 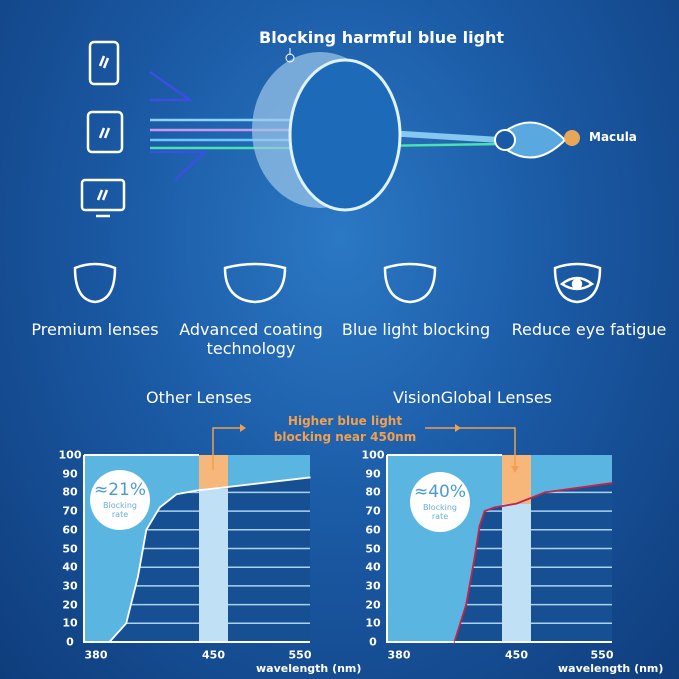 I want to click on macula-label: Macula, so click(x=613, y=137).